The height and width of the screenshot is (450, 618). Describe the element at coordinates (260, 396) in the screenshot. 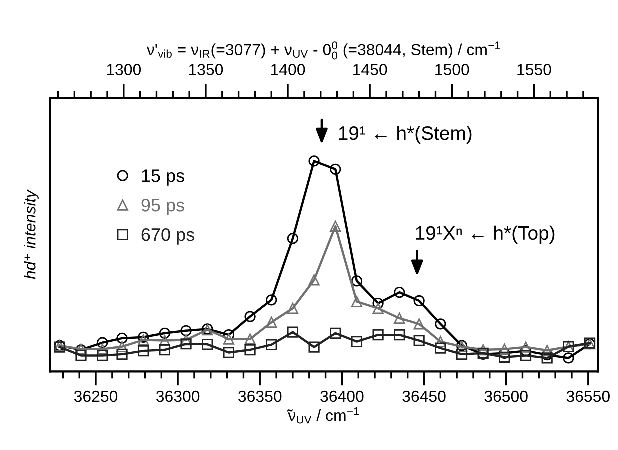

I see `x-tick-label: 36350` at that location.